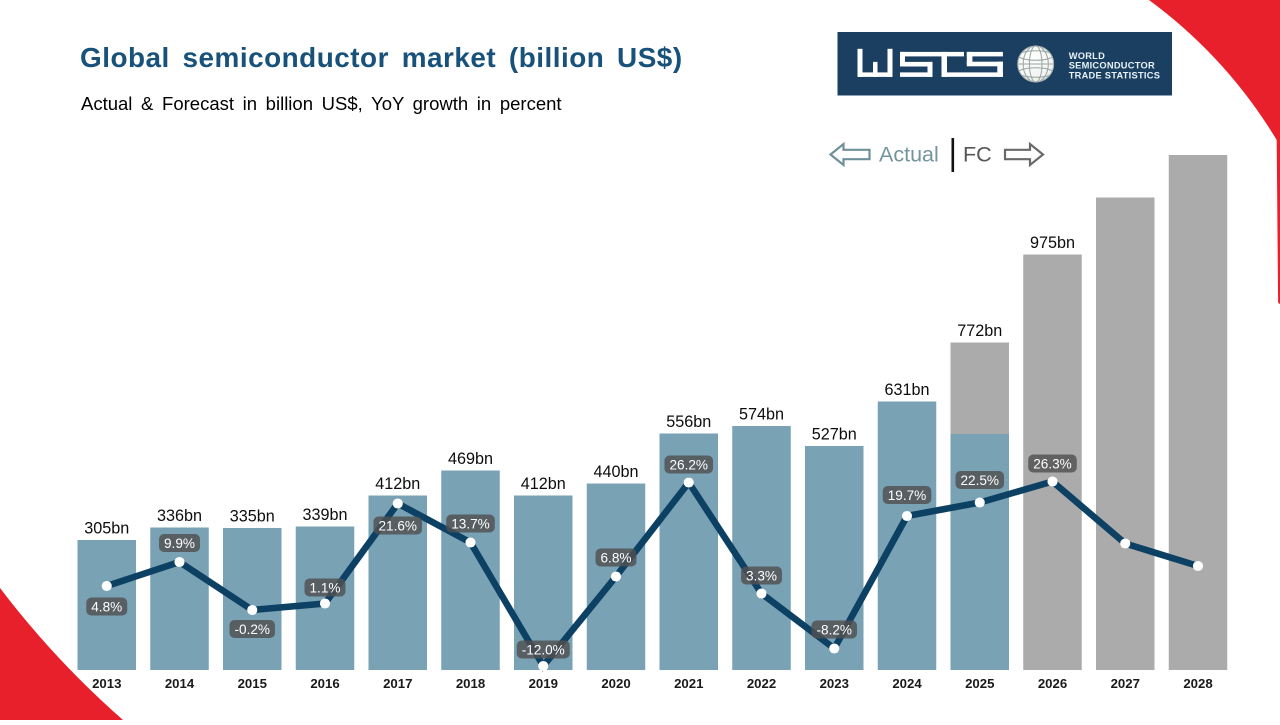 The width and height of the screenshot is (1280, 725). What do you see at coordinates (615, 683) in the screenshot?
I see `svg-text: 2020` at bounding box center [615, 683].